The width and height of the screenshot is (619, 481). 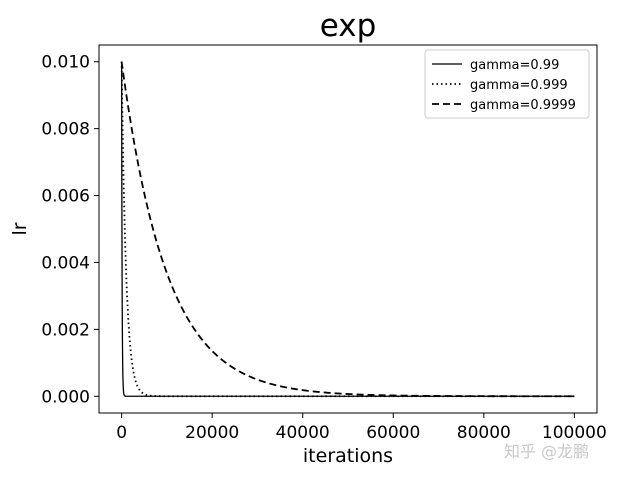 I want to click on y-axis-label: lr, so click(x=20, y=228).